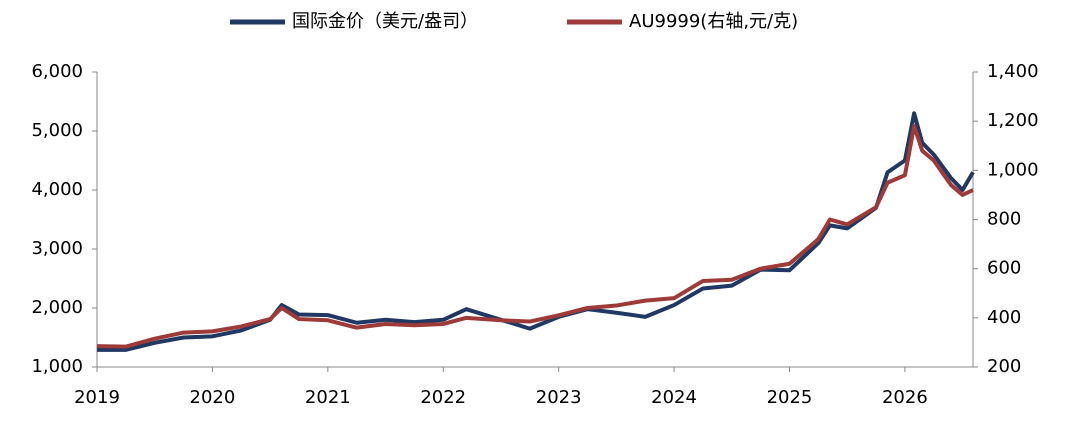  What do you see at coordinates (1004, 219) in the screenshot?
I see `y2-tick-label: 800` at bounding box center [1004, 219].